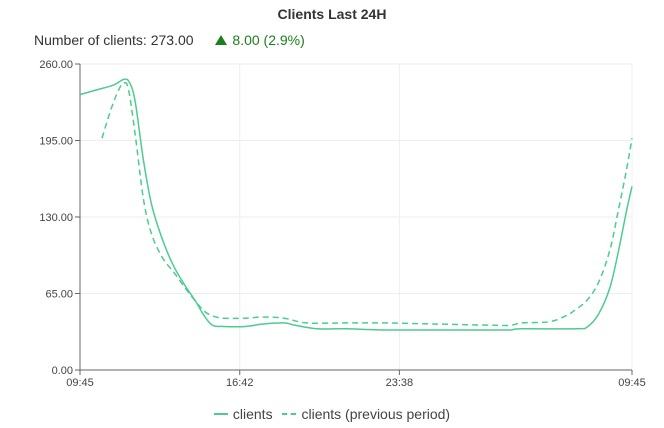 The width and height of the screenshot is (664, 428). Describe the element at coordinates (56, 142) in the screenshot. I see `y-tick-label: 195.00` at that location.